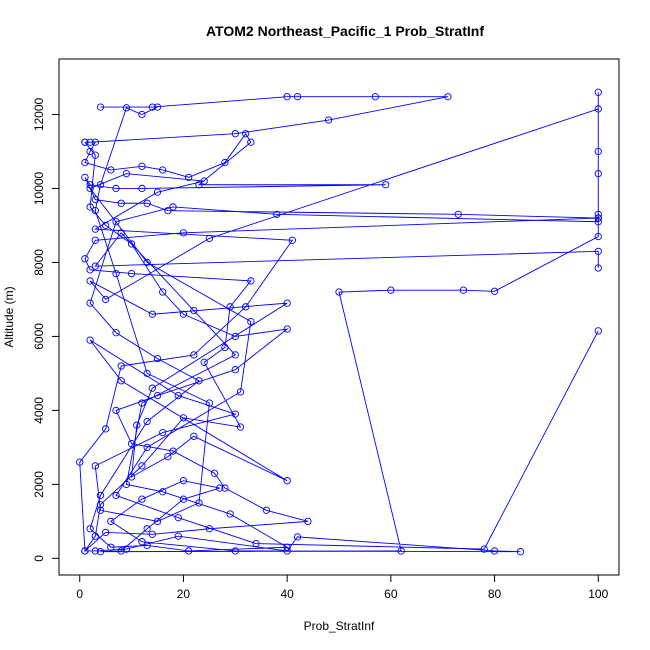  Describe the element at coordinates (39, 188) in the screenshot. I see `y-tick-label: 10000` at that location.